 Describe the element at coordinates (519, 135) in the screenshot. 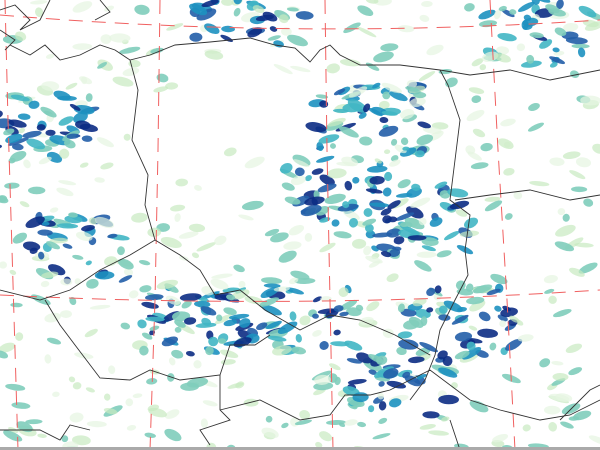

I see `border-baltic` at that location.